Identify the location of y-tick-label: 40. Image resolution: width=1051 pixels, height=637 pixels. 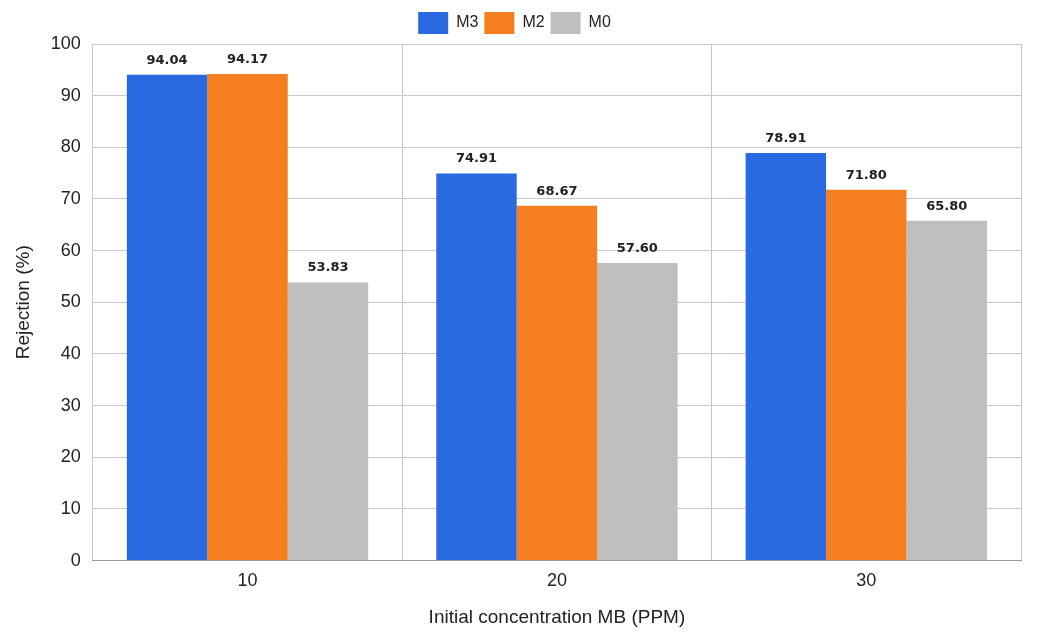
(70, 352).